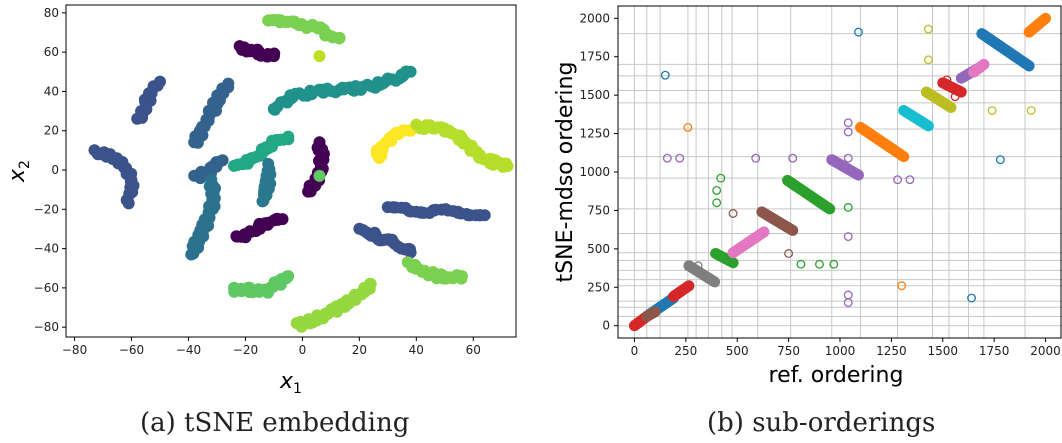  Describe the element at coordinates (46, 209) in the screenshot. I see `y-tick-label: −20` at that location.